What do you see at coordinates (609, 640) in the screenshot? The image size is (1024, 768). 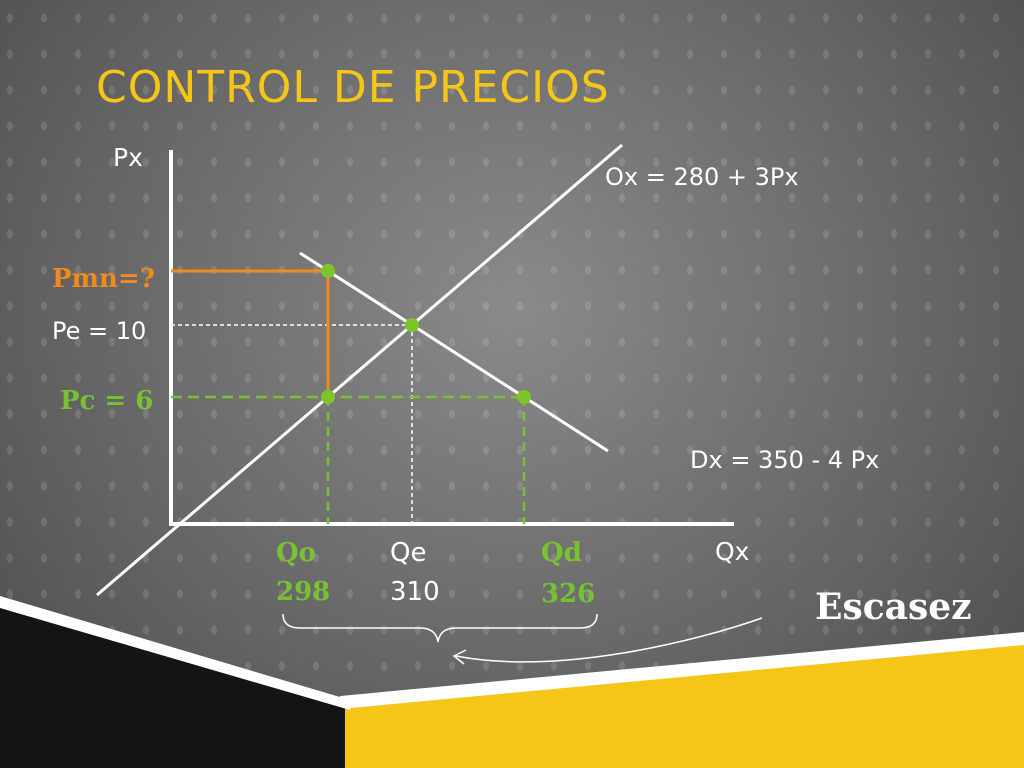 I see `shortage-arrow` at bounding box center [609, 640].